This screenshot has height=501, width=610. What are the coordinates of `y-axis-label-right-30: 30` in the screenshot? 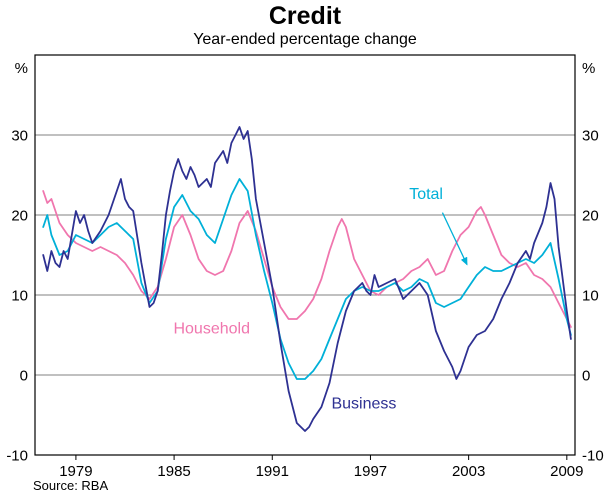 It's located at (590, 135).